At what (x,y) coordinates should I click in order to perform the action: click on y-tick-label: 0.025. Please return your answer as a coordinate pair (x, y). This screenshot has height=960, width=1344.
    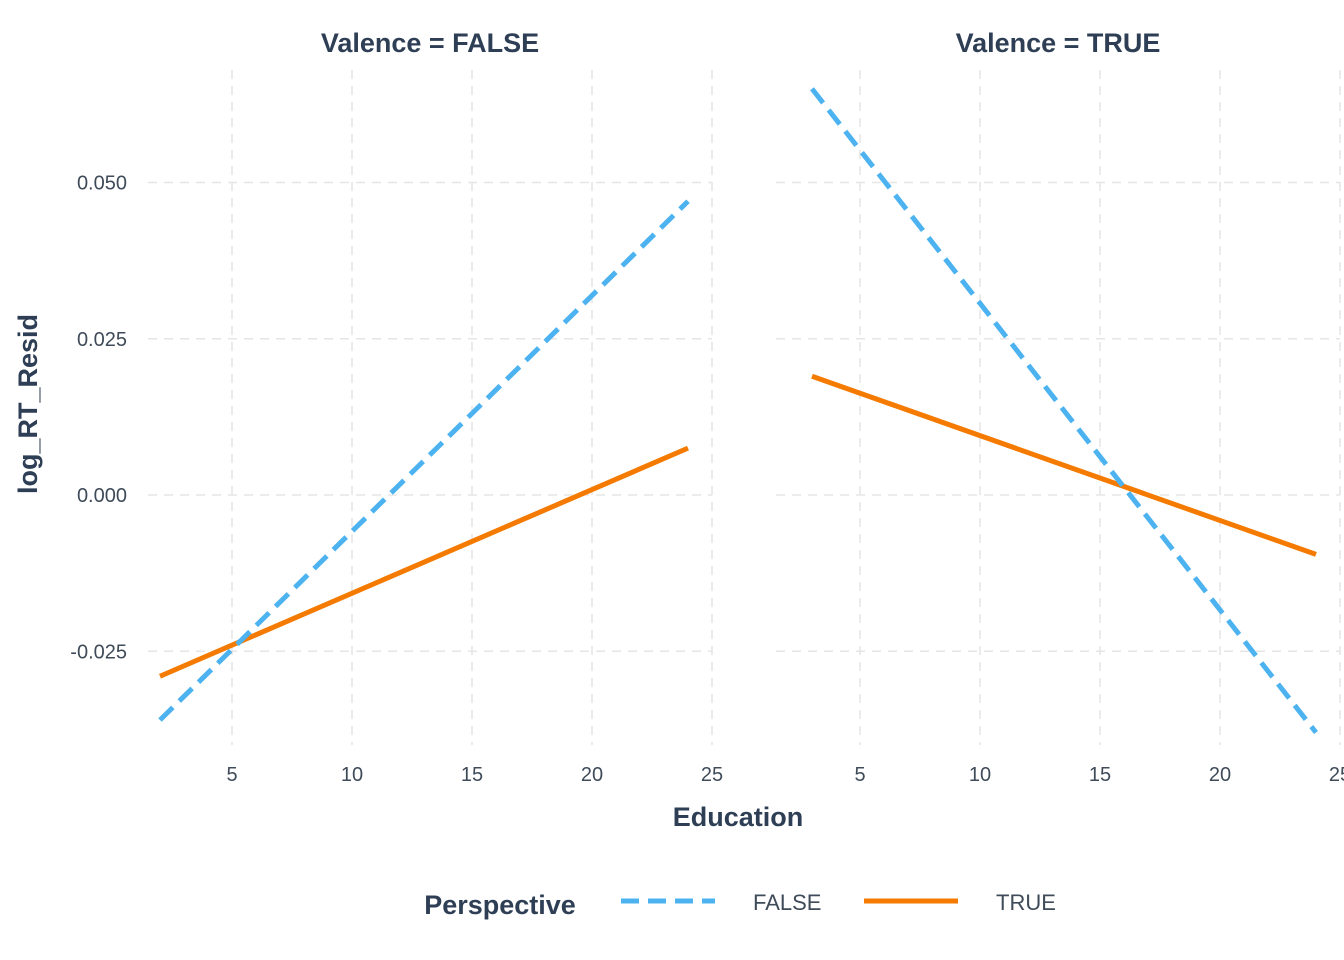
    Looking at the image, I should click on (102, 340).